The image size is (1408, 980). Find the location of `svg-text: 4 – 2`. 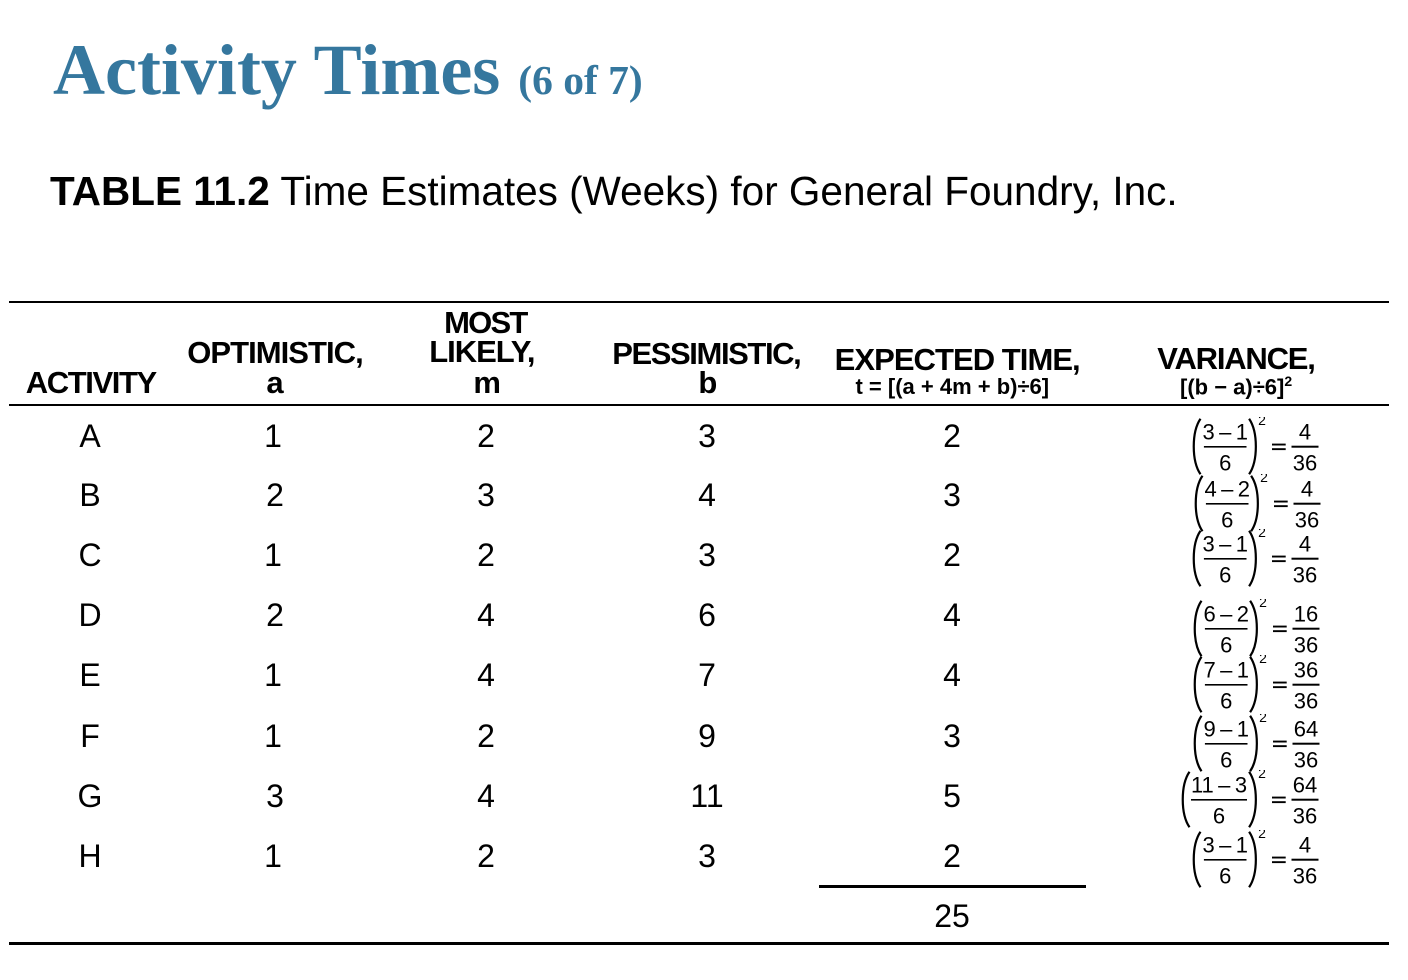

svg-text: 4 – 2 is located at coordinates (1228, 488).